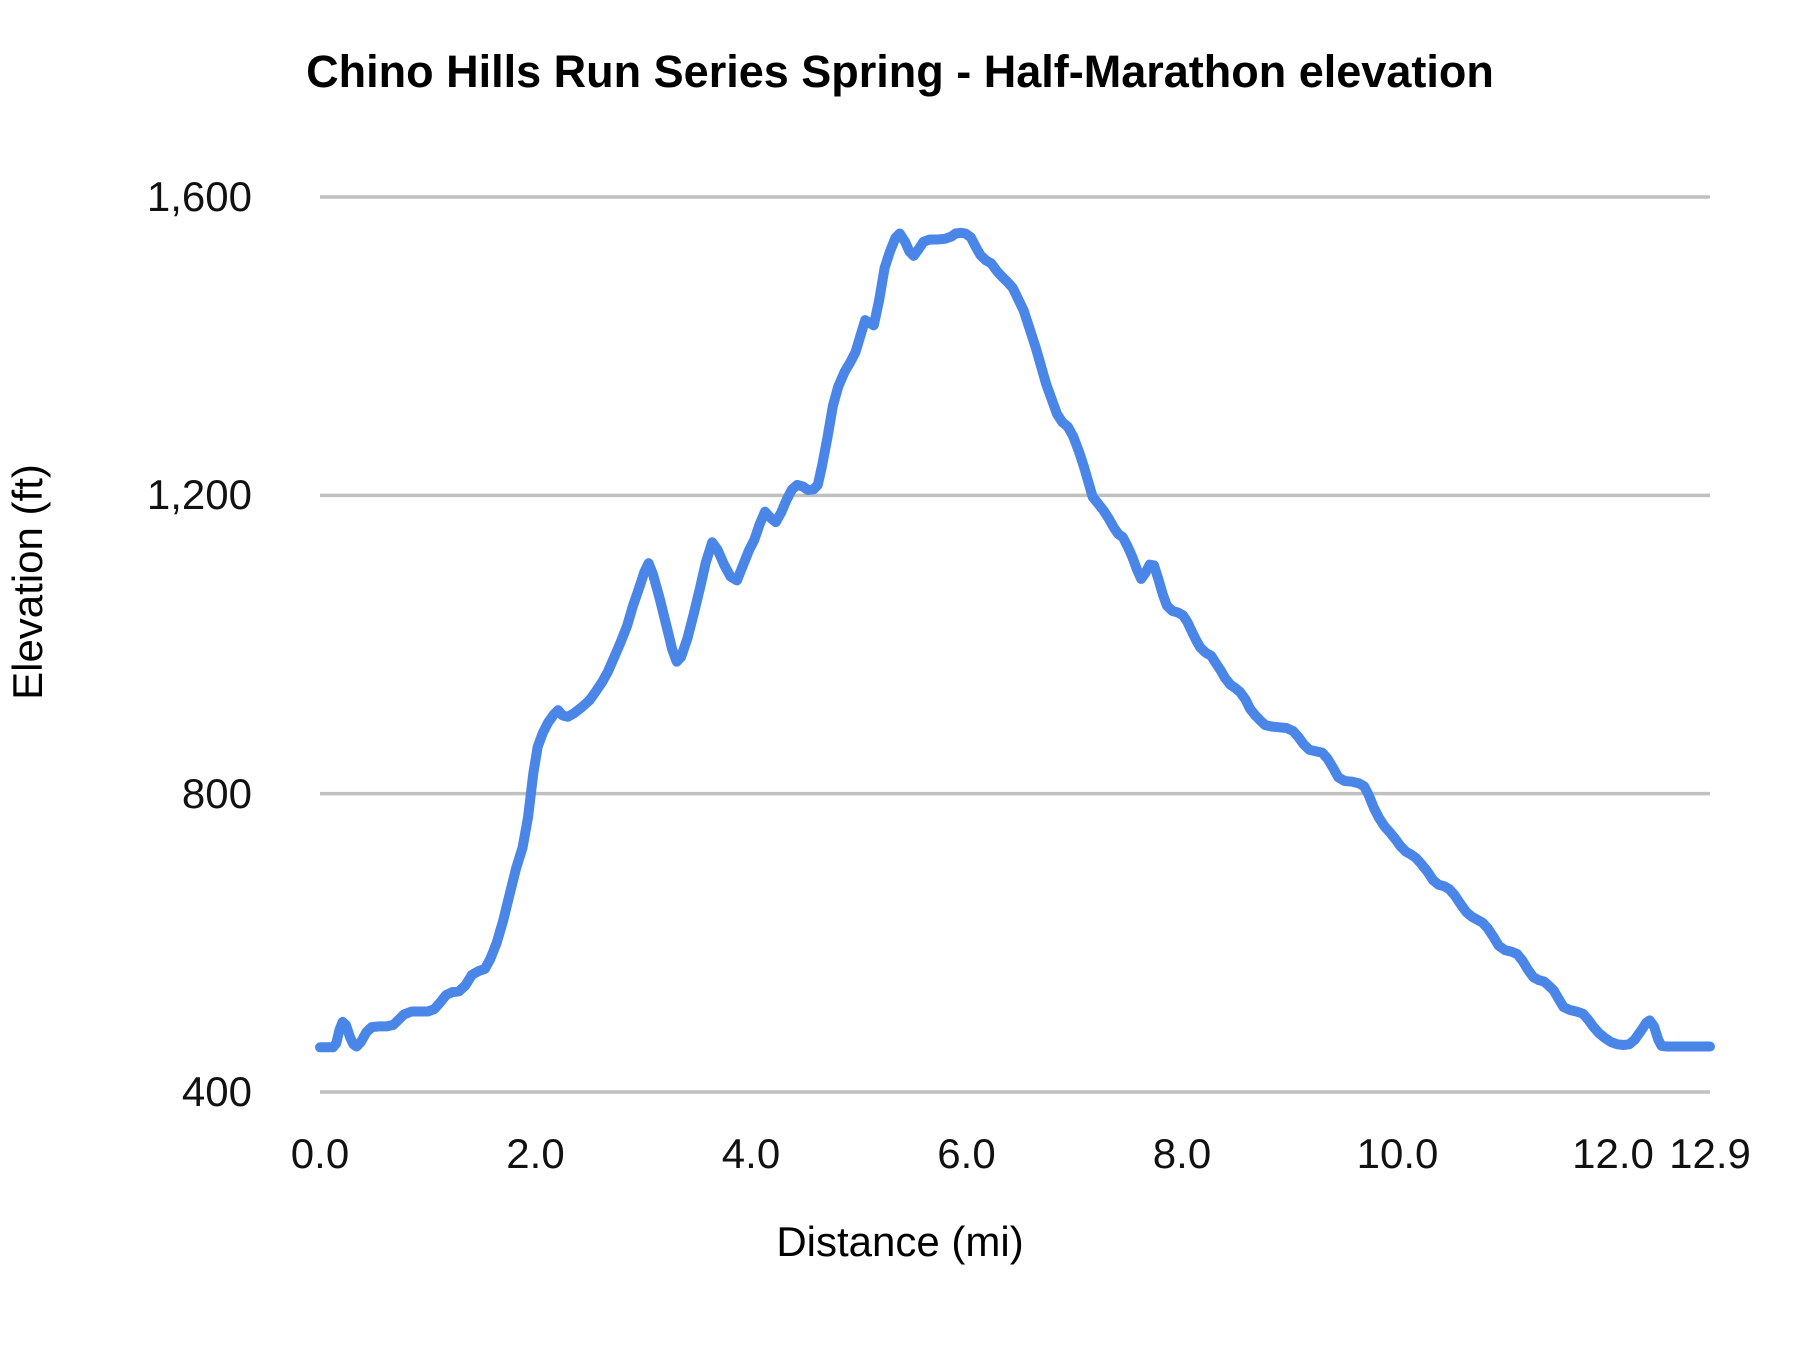 This screenshot has width=1800, height=1350. Describe the element at coordinates (199, 495) in the screenshot. I see `y-tick-label: 1,200` at that location.